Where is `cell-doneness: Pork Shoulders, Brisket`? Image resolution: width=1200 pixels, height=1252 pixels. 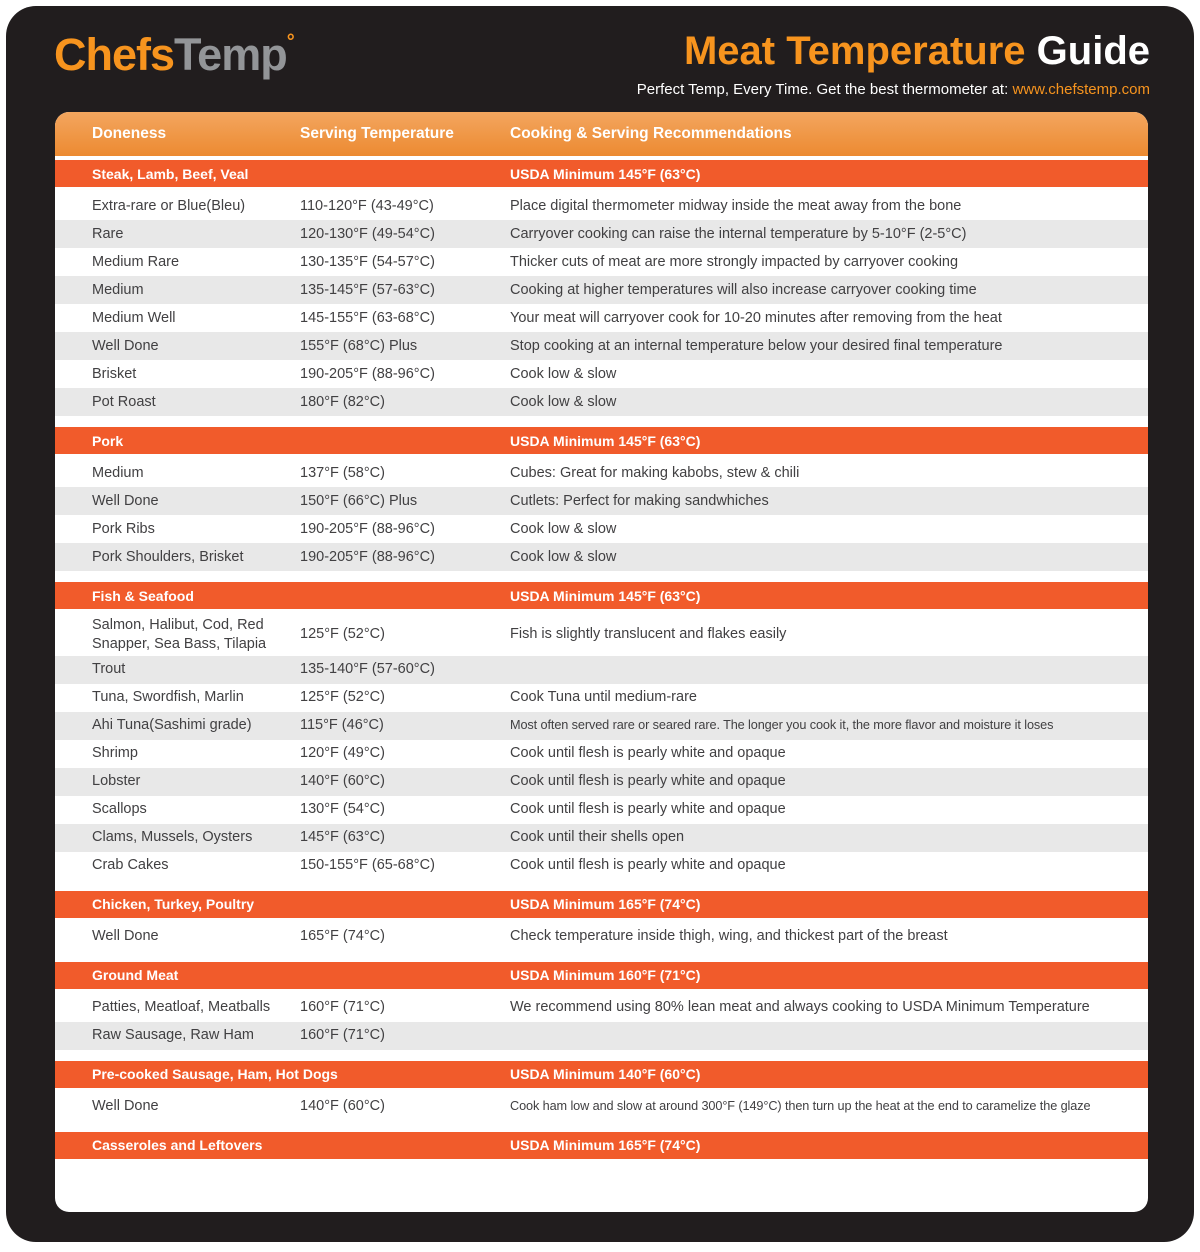 cell-doneness: Pork Shoulders, Brisket is located at coordinates (168, 556).